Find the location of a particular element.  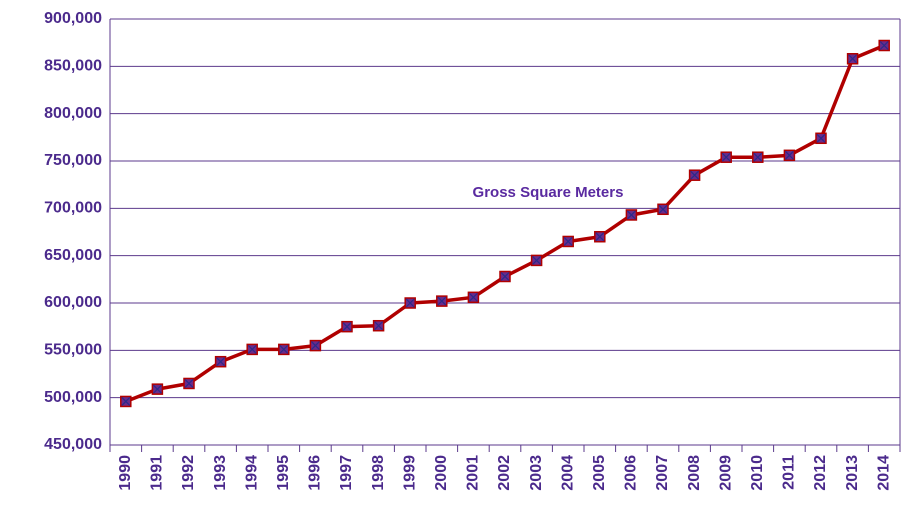

x-tick-label: 1992 is located at coordinates (188, 473).